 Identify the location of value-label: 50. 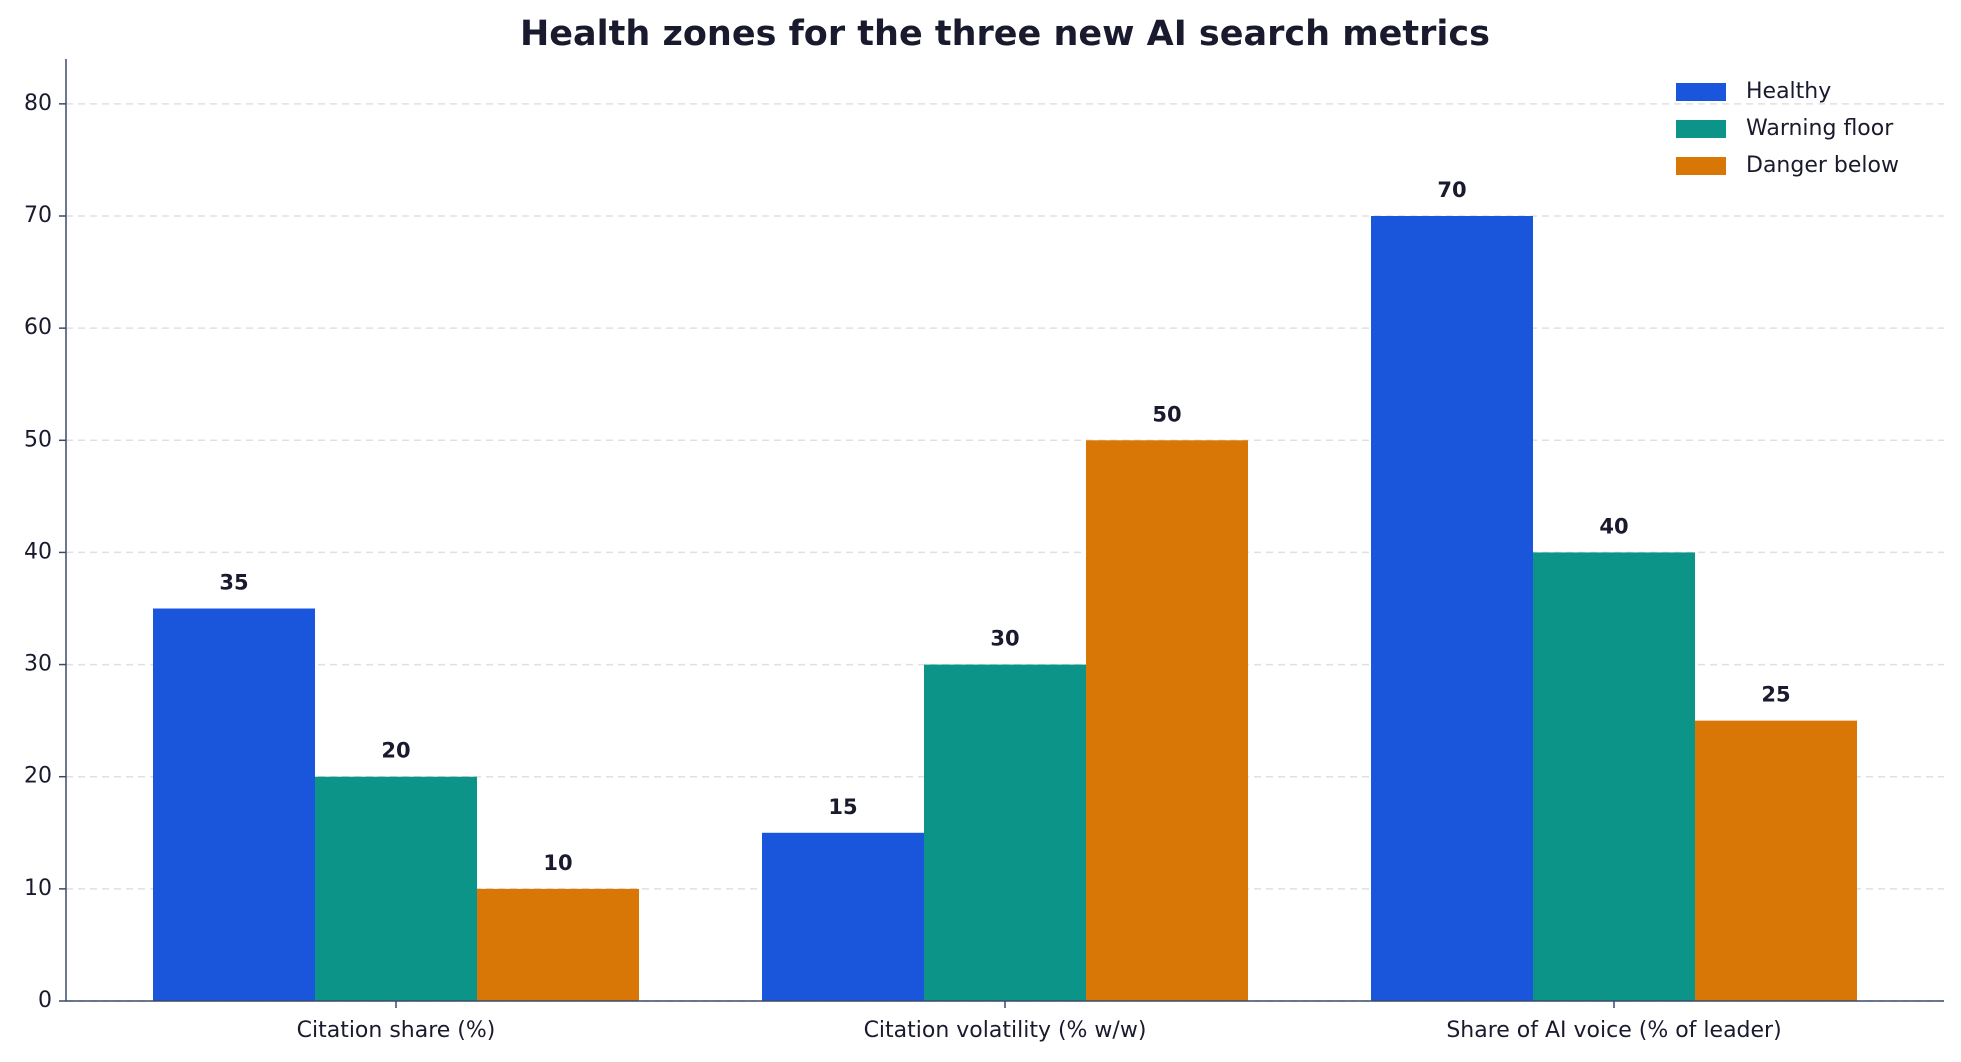
(1166, 414).